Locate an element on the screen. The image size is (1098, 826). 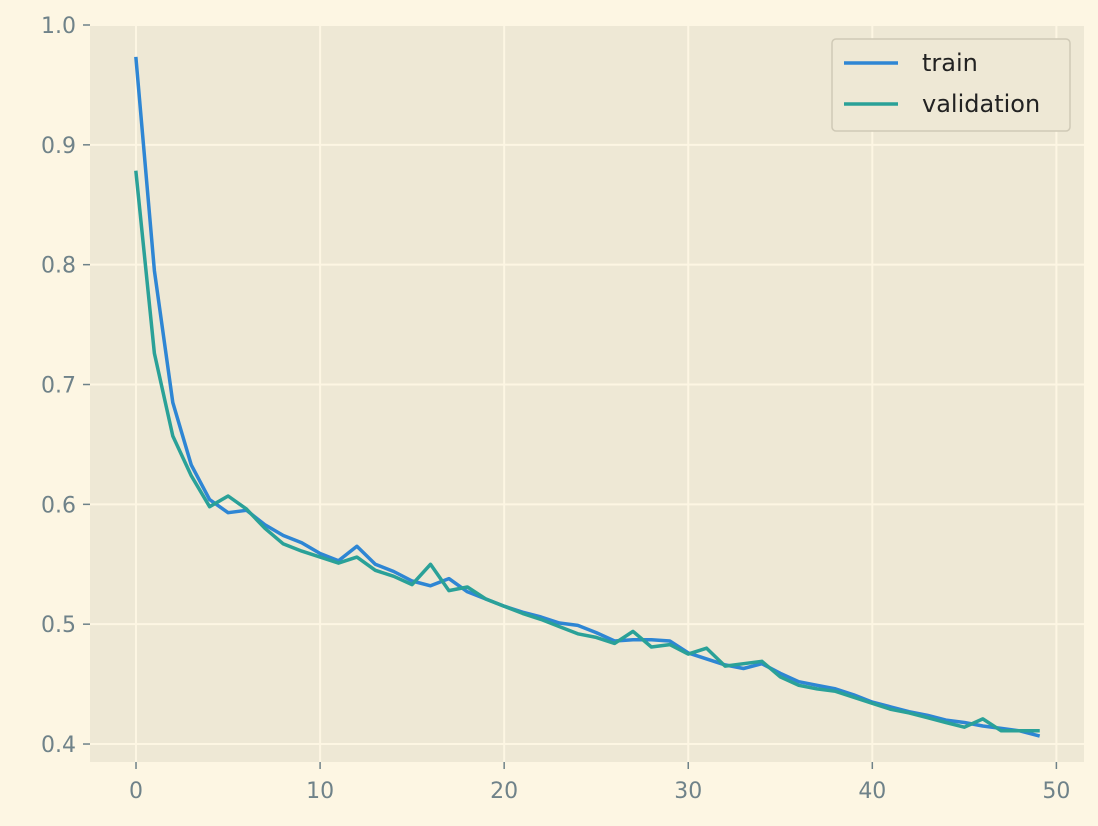
y-tick-label: 0.8 is located at coordinates (58, 266).